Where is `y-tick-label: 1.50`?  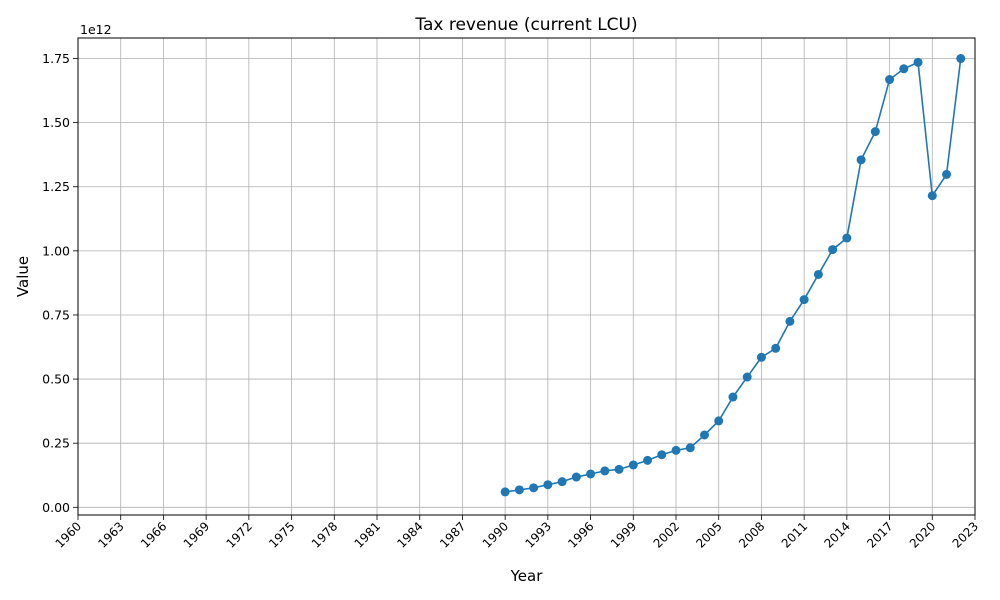
y-tick-label: 1.50 is located at coordinates (56, 122).